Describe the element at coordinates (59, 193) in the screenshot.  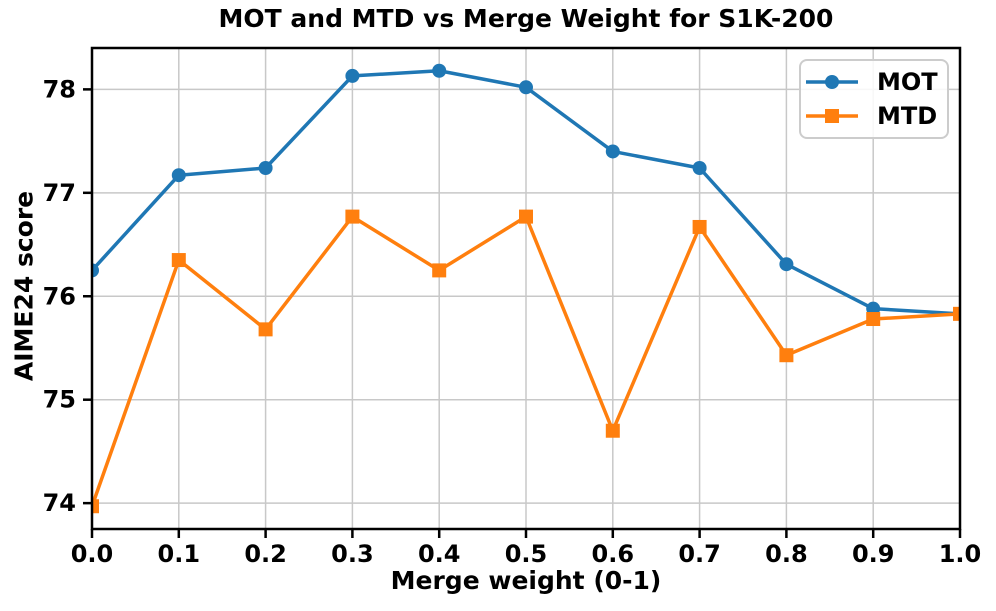
I see `y-tick-label: 77` at that location.